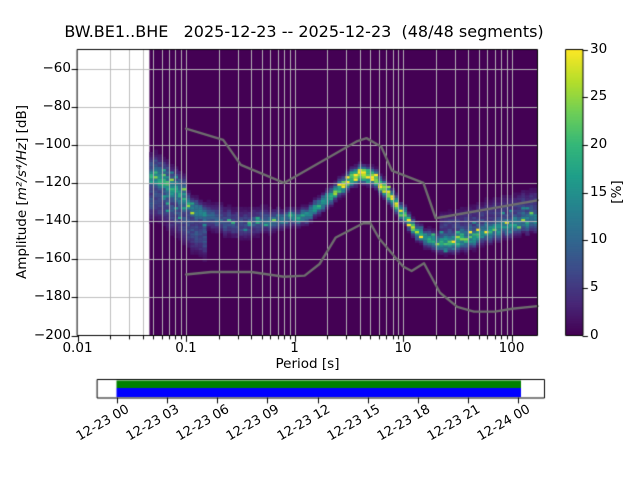  Describe the element at coordinates (599, 96) in the screenshot. I see `colorbar-tick-label: 25` at that location.